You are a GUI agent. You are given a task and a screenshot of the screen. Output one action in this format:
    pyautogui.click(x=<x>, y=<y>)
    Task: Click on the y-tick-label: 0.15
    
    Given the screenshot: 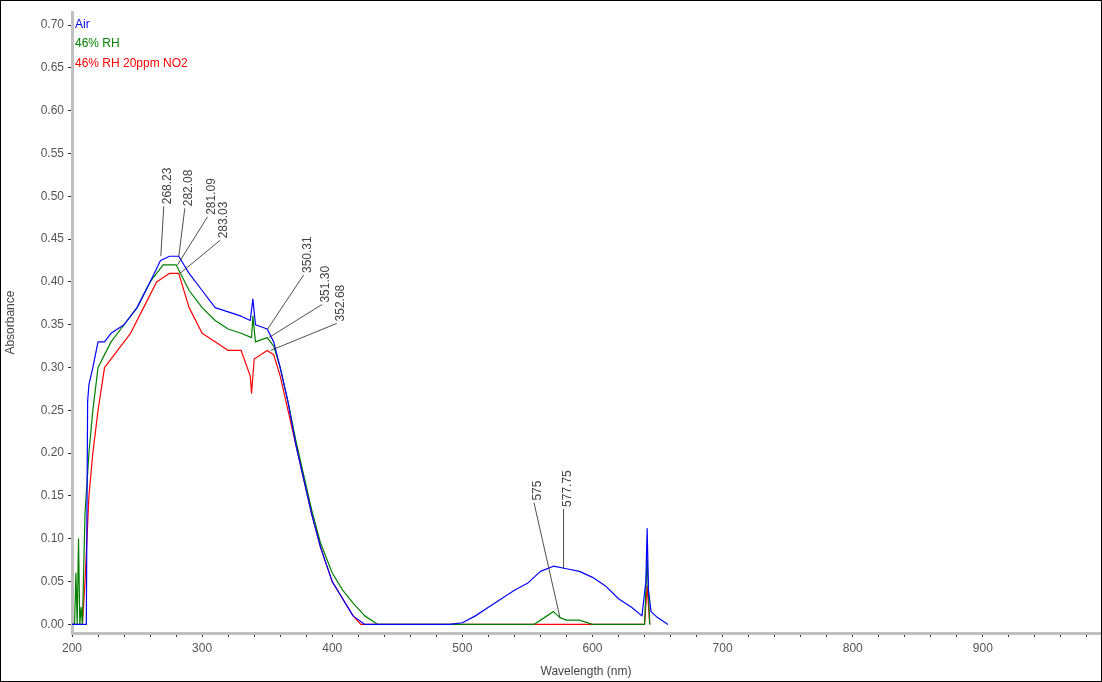 What is the action you would take?
    pyautogui.click(x=52, y=495)
    